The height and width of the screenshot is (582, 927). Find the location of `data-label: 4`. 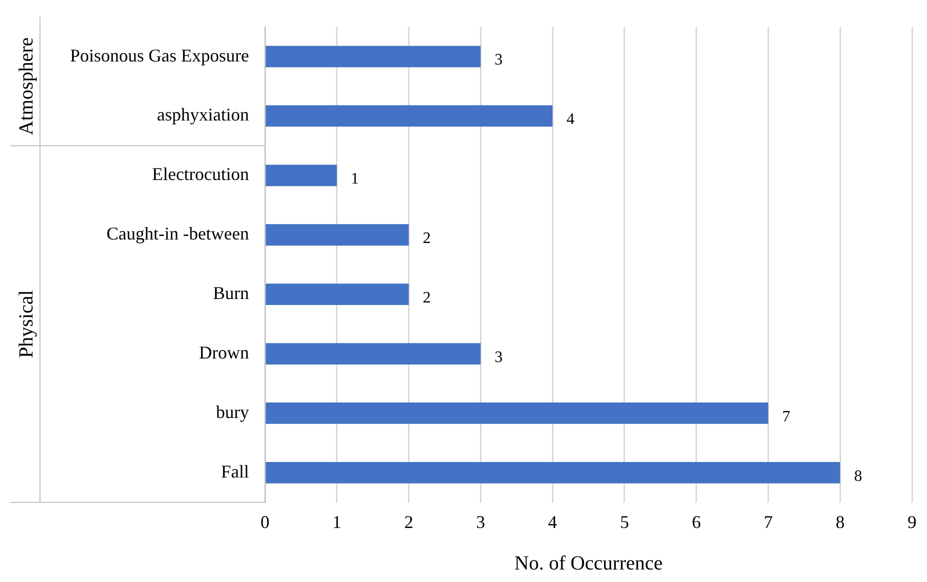

data-label: 4 is located at coordinates (570, 119).